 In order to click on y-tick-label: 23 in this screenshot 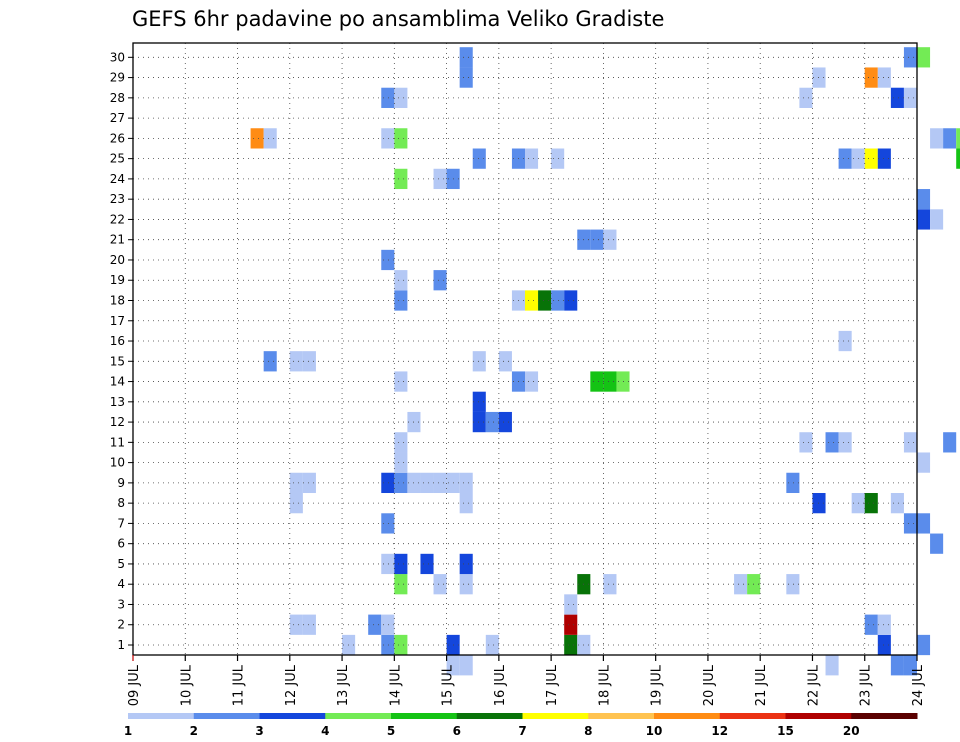, I will do `click(117, 199)`.